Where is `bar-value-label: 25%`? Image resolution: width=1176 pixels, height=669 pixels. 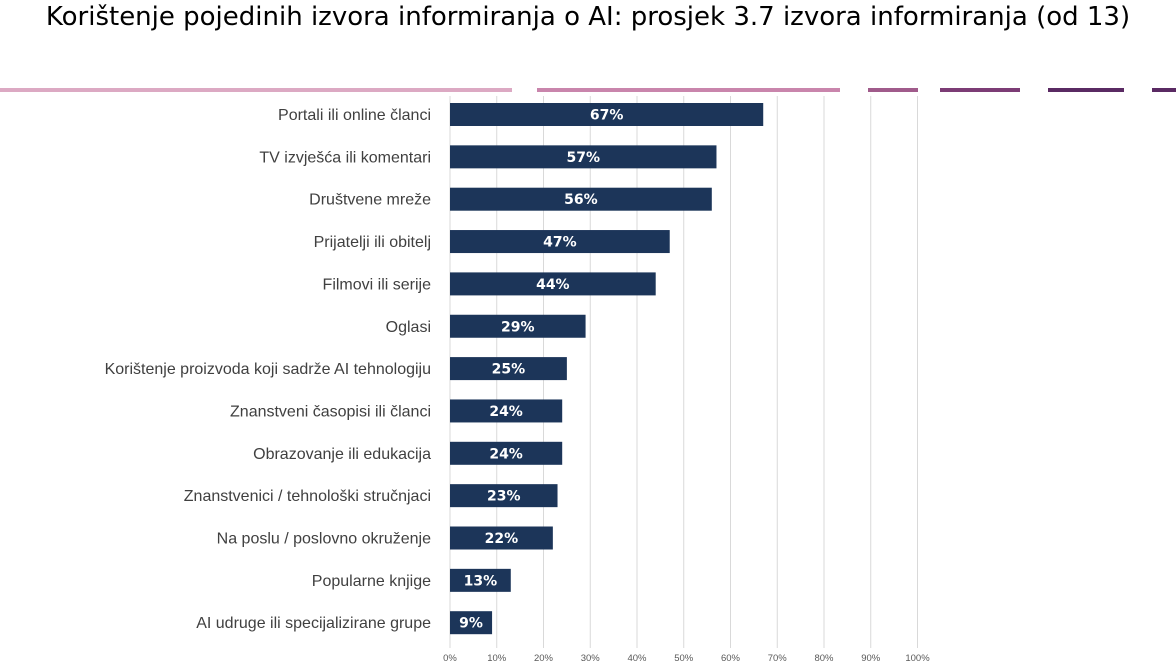
bar-value-label: 25% is located at coordinates (509, 370).